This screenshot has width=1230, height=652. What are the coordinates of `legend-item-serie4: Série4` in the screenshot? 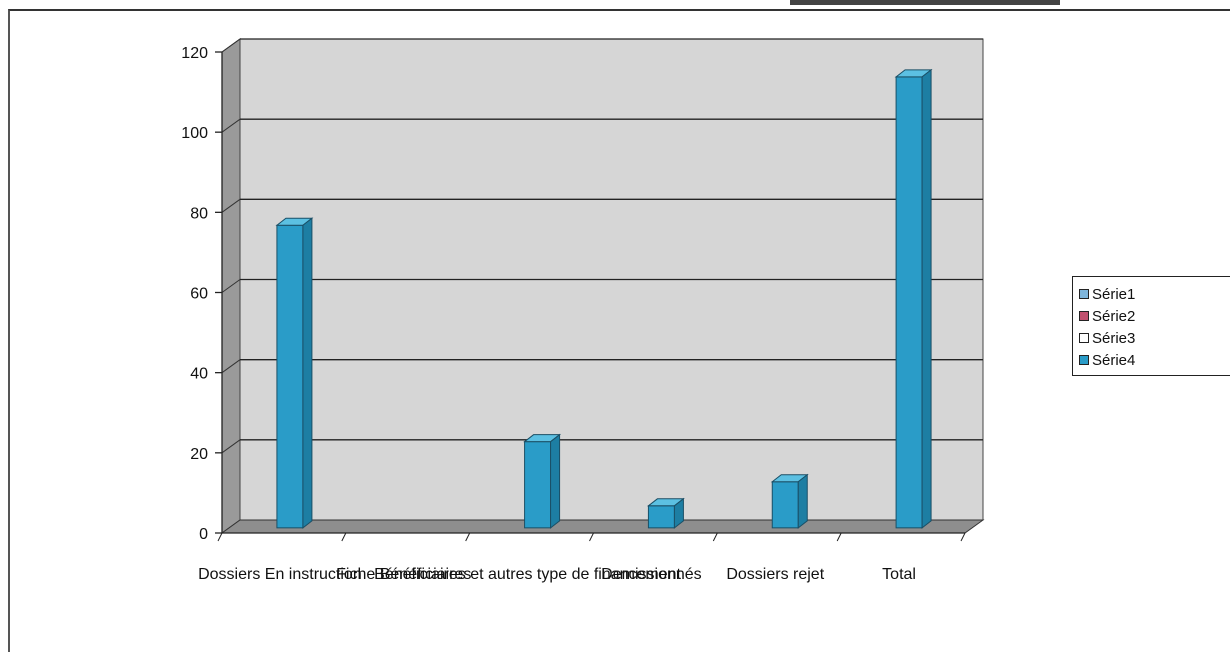 It's located at (1107, 361).